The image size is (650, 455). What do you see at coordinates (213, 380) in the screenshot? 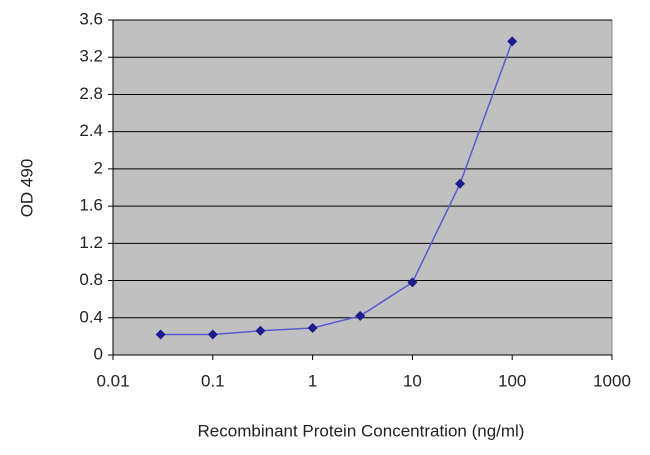
I see `x-tick-label: 0.1` at bounding box center [213, 380].